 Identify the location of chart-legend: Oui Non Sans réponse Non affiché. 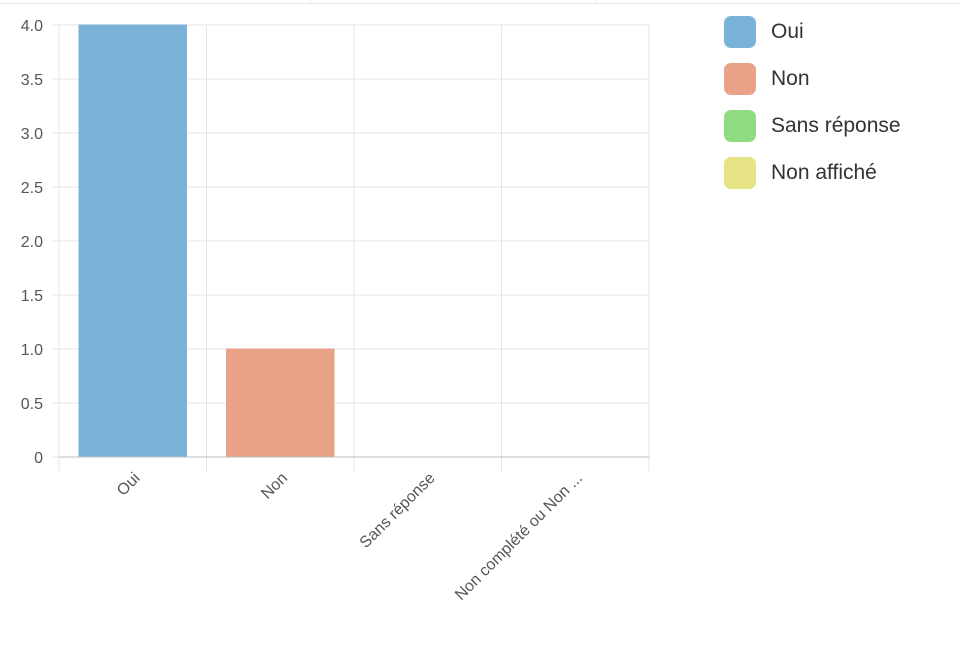
(839, 110).